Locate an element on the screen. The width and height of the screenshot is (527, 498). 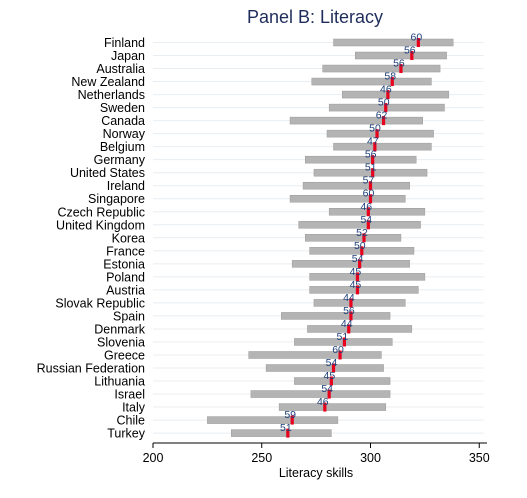
country-label: France is located at coordinates (125, 251).